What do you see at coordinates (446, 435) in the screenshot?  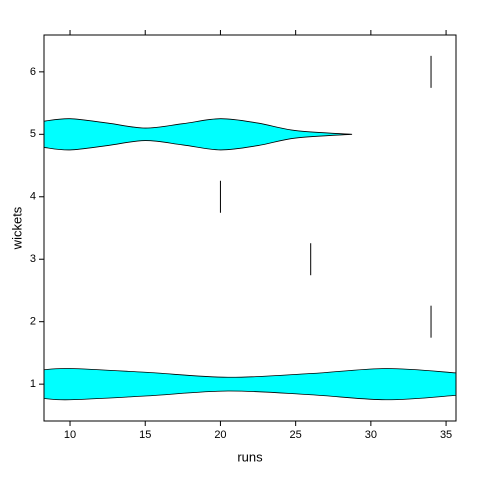 I see `x-tick-label: 35` at bounding box center [446, 435].